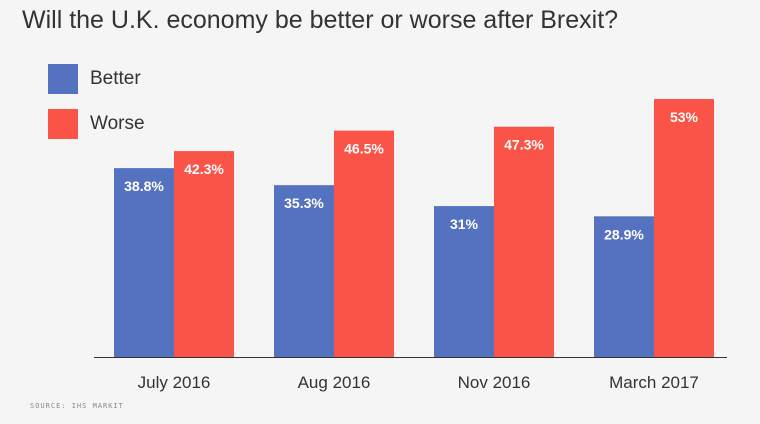  I want to click on legend-item-better: Better, so click(96, 79).